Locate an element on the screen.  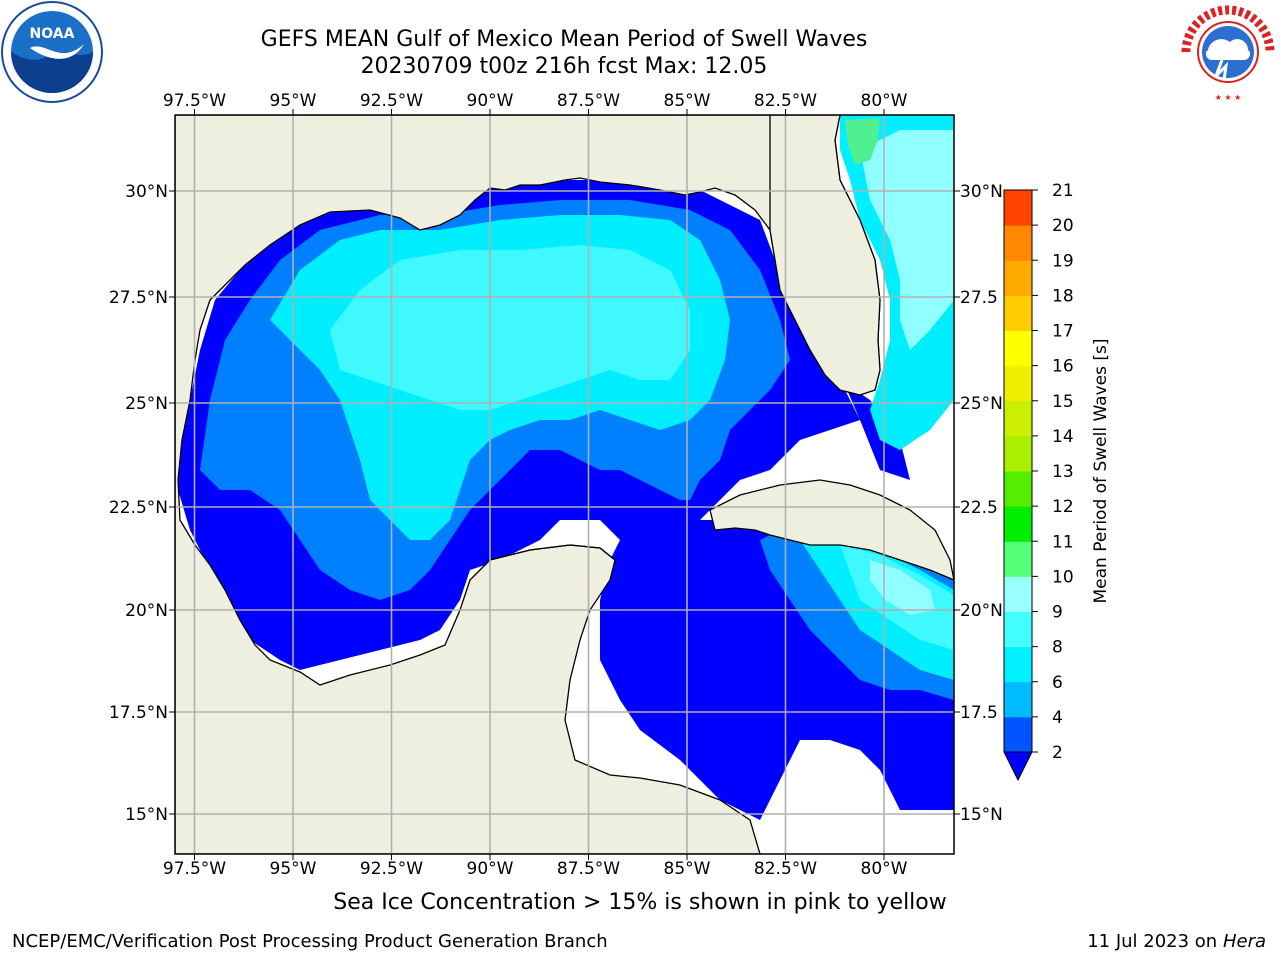
colorbar-tick-label: 8 is located at coordinates (1057, 648).